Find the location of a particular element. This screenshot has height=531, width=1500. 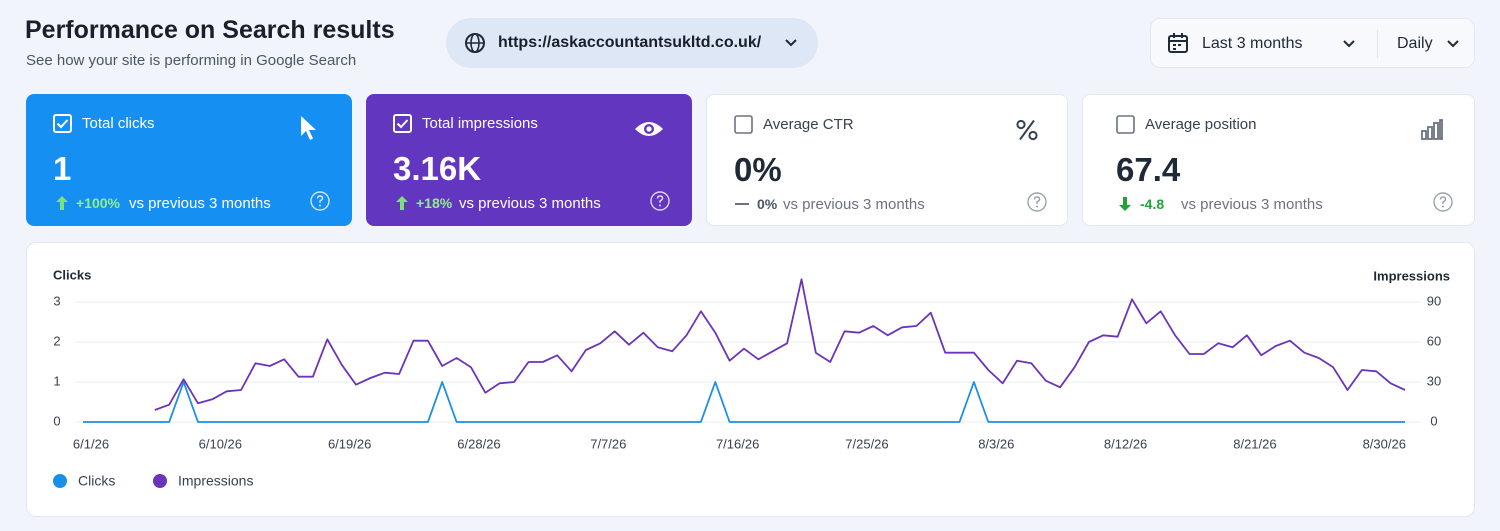

y-tick-label: 0 is located at coordinates (56, 420).